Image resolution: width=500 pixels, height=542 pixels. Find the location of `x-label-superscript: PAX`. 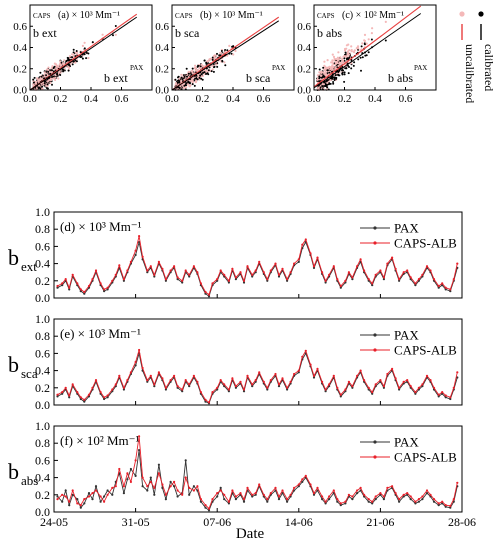

x-label-superscript: PAX is located at coordinates (136, 68).